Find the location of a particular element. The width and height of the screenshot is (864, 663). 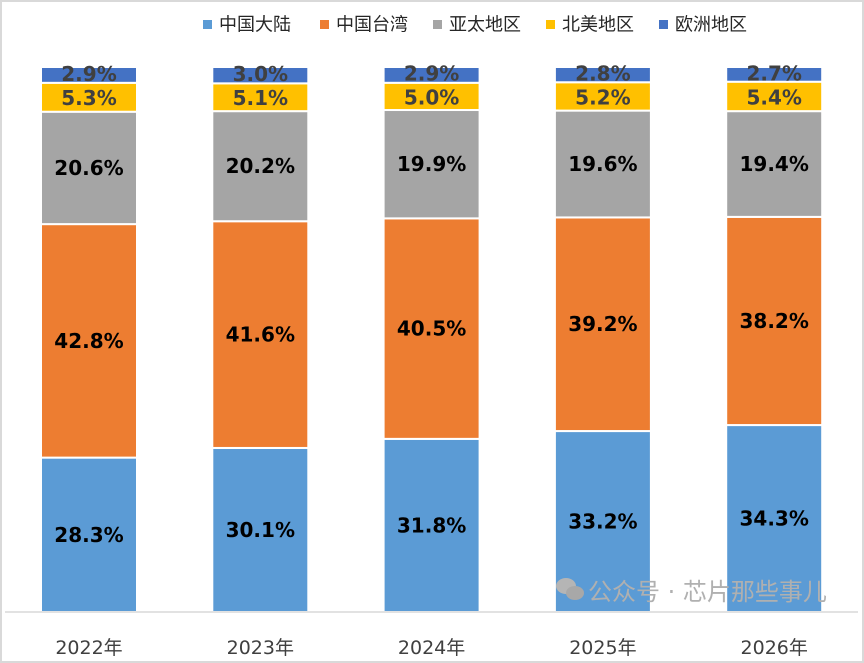

legend-label: 亚太地区 is located at coordinates (485, 25).